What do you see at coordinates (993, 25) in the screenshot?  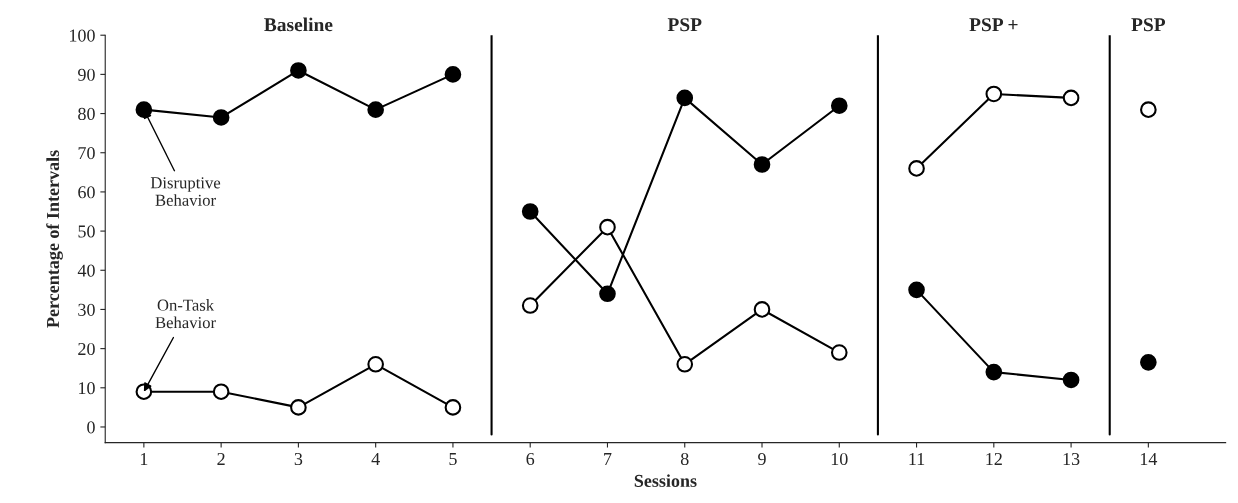 I see `text: PSP +` at bounding box center [993, 25].